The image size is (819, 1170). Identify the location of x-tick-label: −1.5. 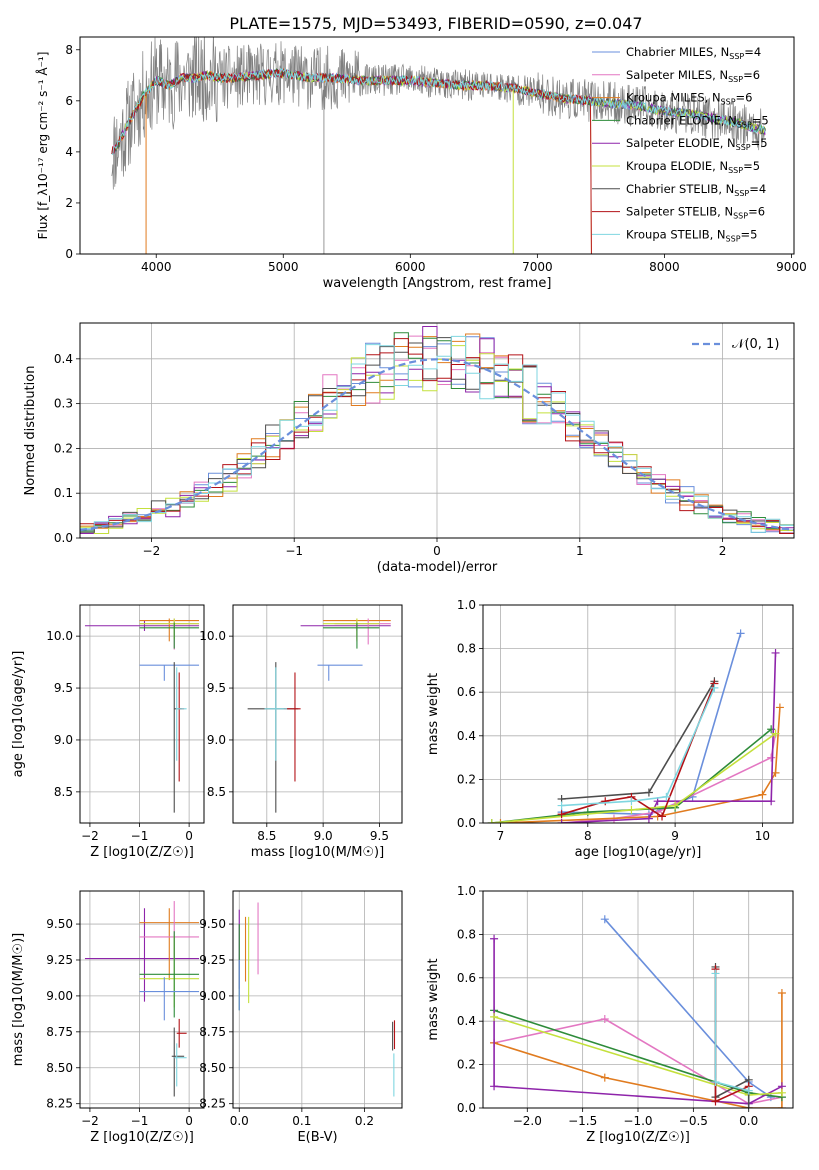
(582, 1121).